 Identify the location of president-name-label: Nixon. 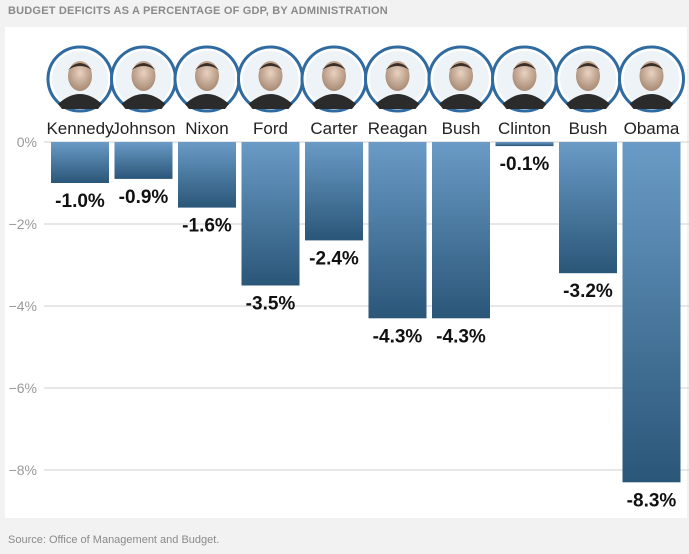
(206, 128).